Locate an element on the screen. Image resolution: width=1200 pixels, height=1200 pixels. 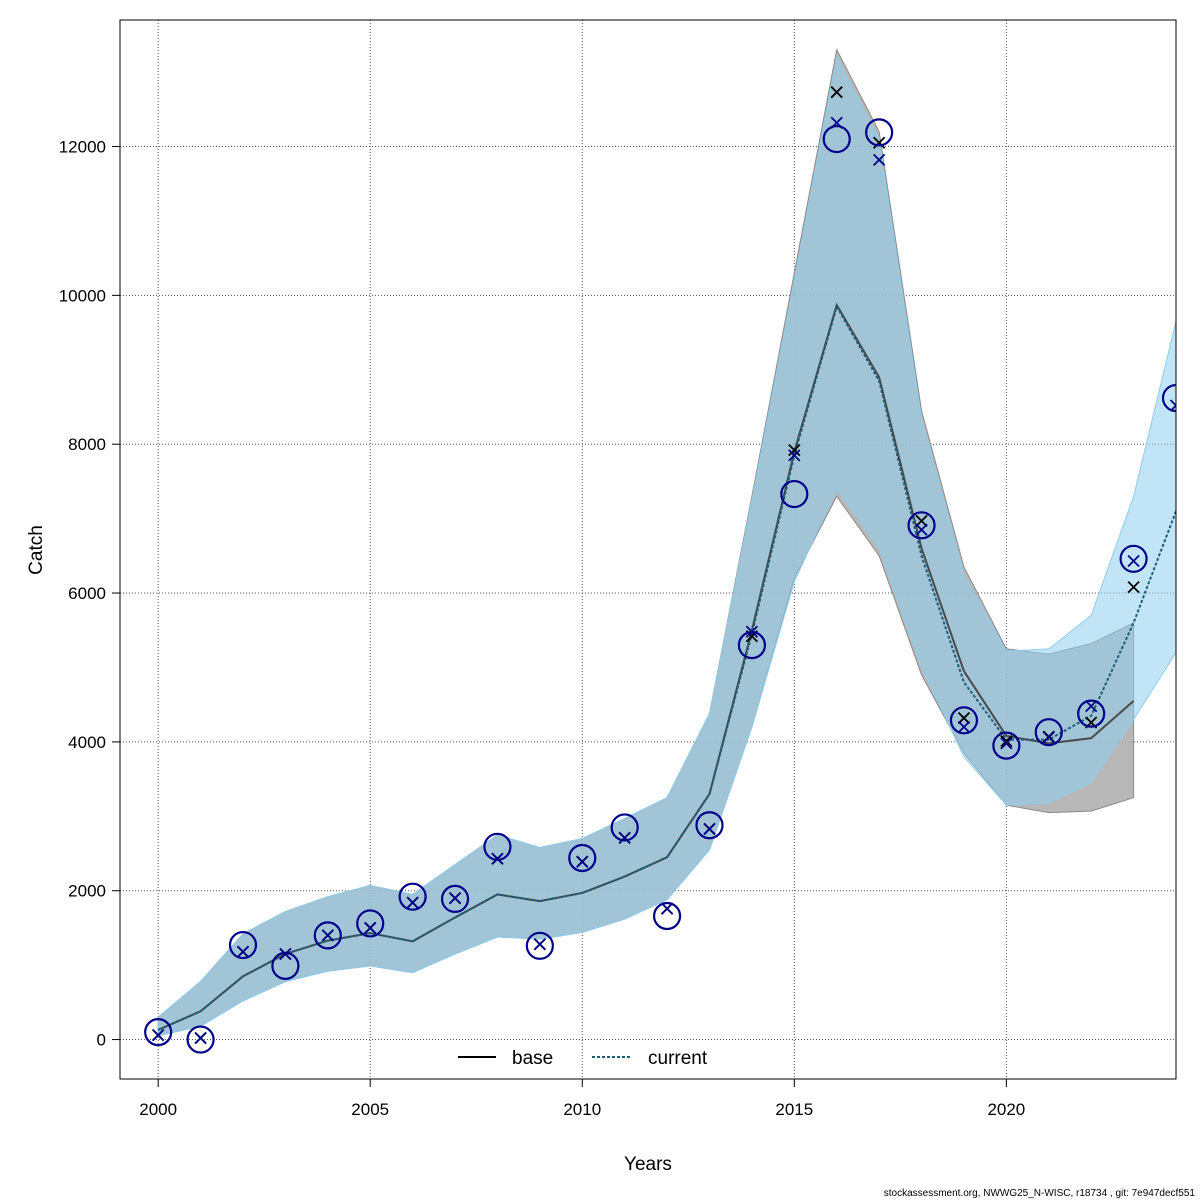
y-tick-label: 8000 is located at coordinates (87, 444).